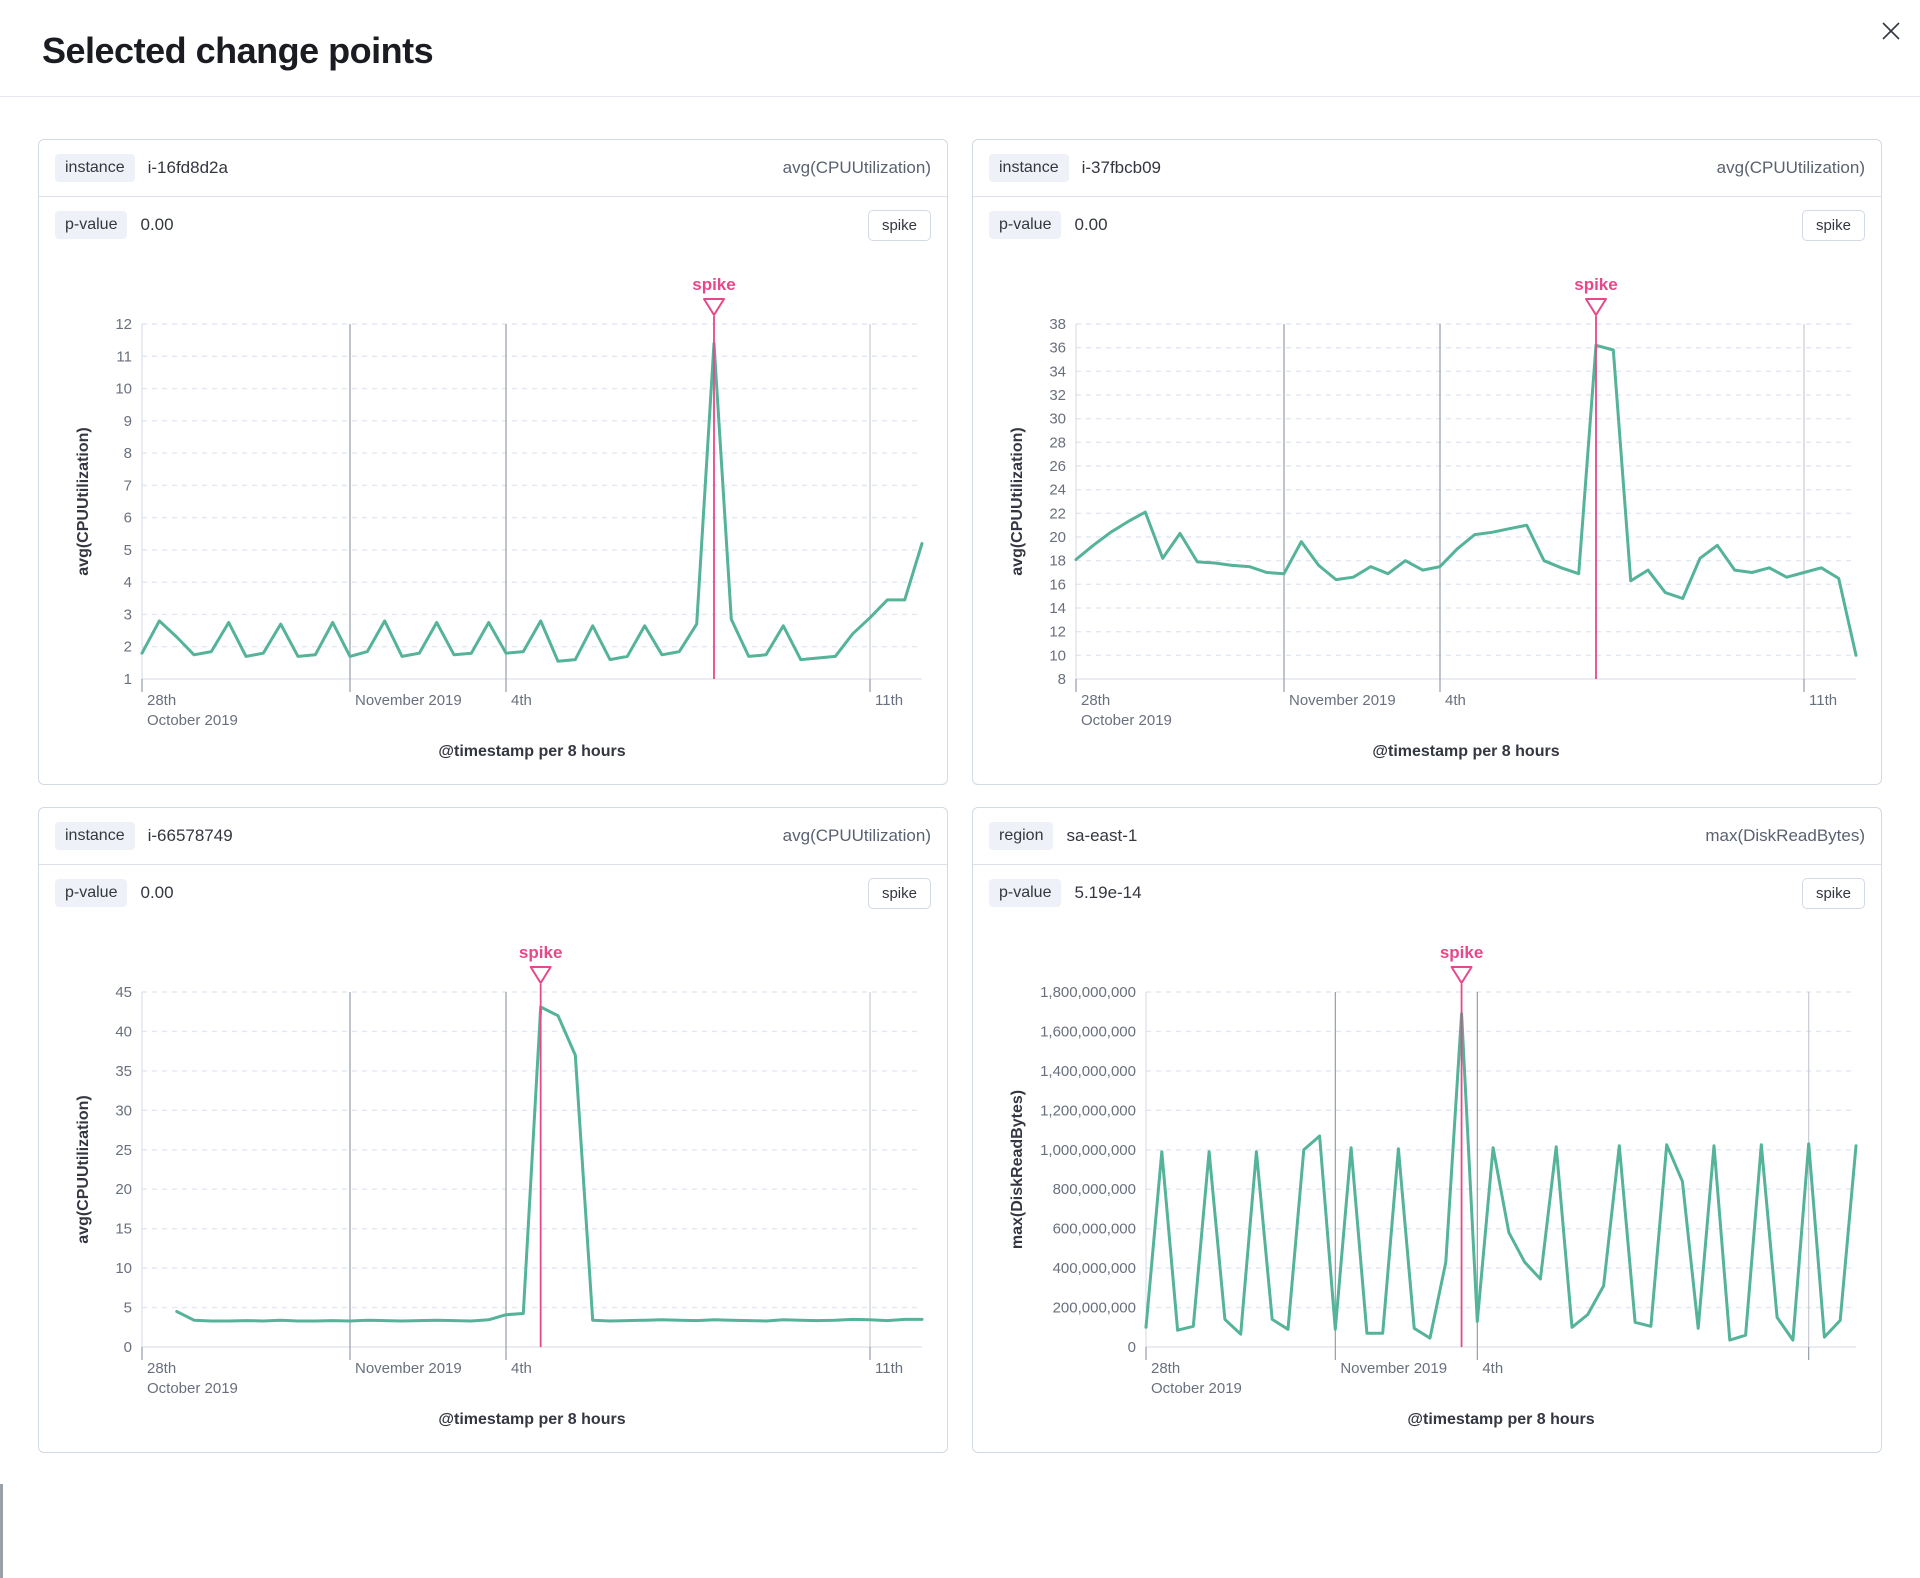 The width and height of the screenshot is (1920, 1578). What do you see at coordinates (1785, 835) in the screenshot?
I see `metric-function-label: max(DiskReadBytes)` at bounding box center [1785, 835].